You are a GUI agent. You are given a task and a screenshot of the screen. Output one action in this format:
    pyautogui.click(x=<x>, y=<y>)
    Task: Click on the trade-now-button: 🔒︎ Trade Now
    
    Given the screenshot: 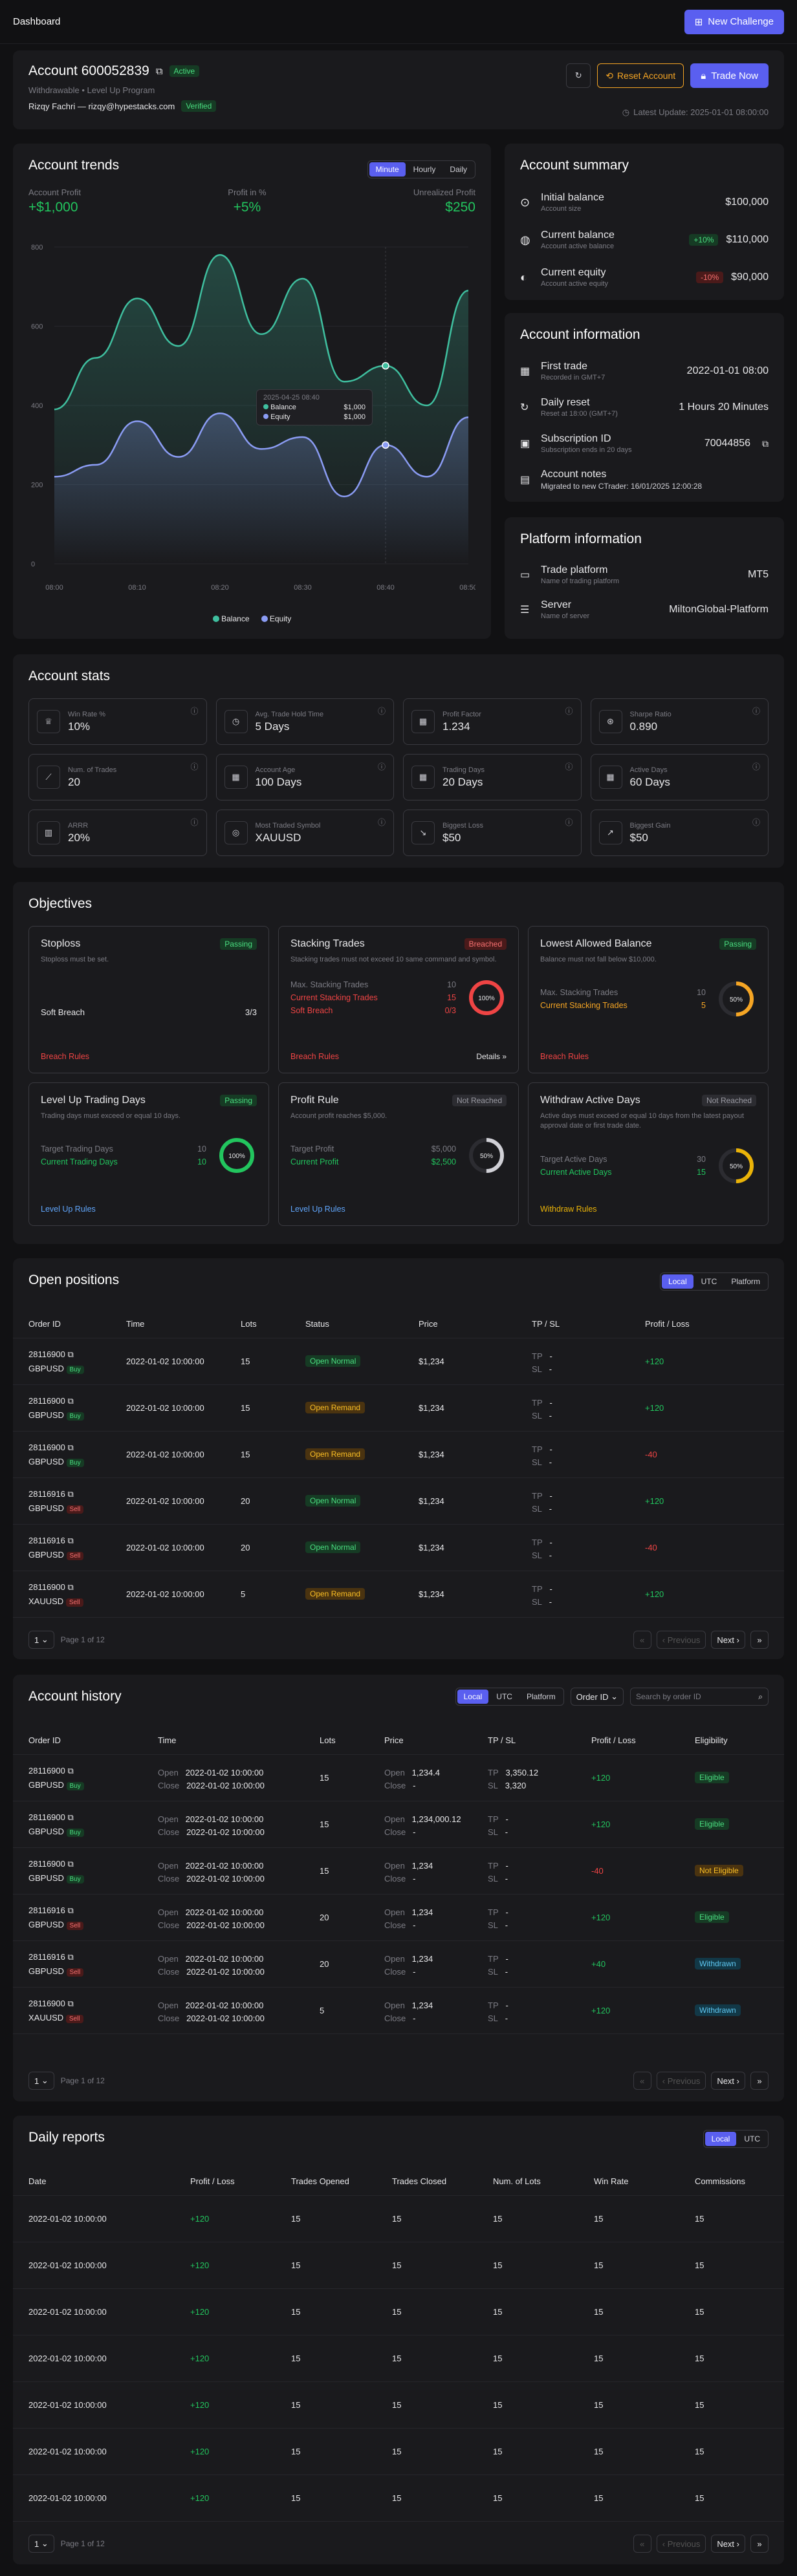 What is the action you would take?
    pyautogui.click(x=729, y=75)
    